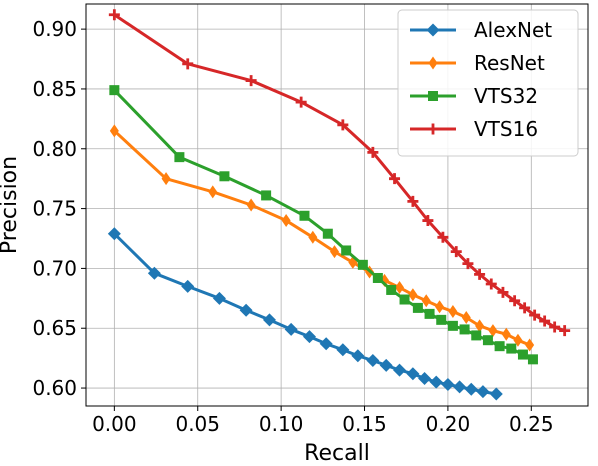 The height and width of the screenshot is (466, 598). What do you see at coordinates (114, 424) in the screenshot?
I see `x-tick-label: 0.00` at bounding box center [114, 424].